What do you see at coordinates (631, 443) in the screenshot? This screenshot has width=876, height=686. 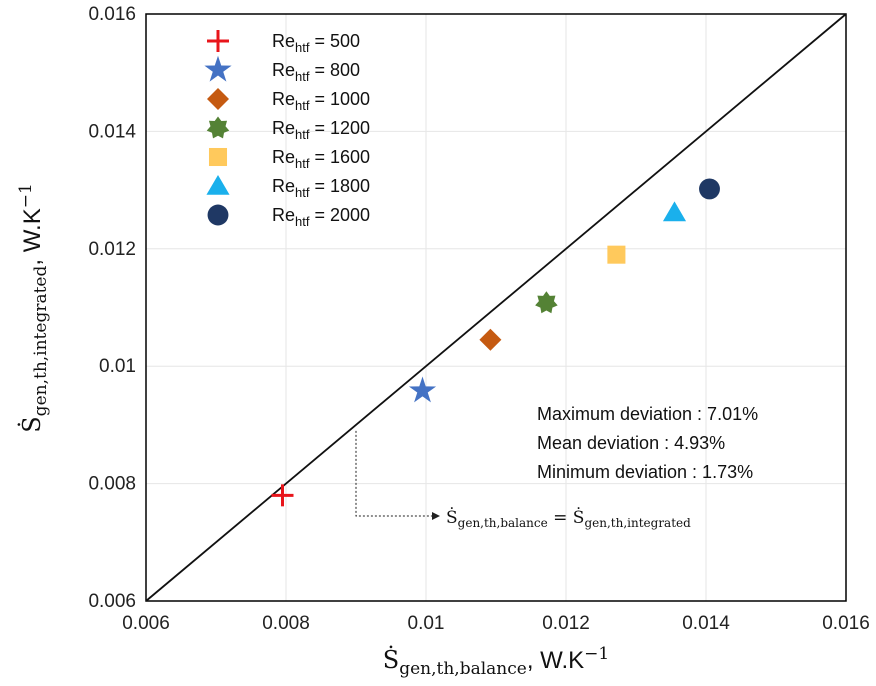 I see `deviation-note: Mean deviation : 4.93%` at bounding box center [631, 443].